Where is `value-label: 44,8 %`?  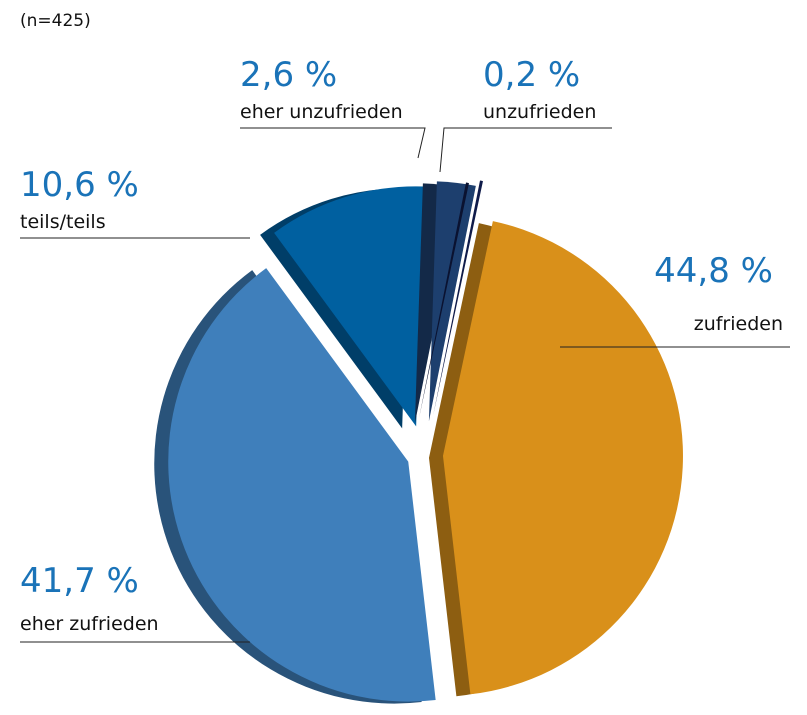 value-label: 44,8 % is located at coordinates (713, 271).